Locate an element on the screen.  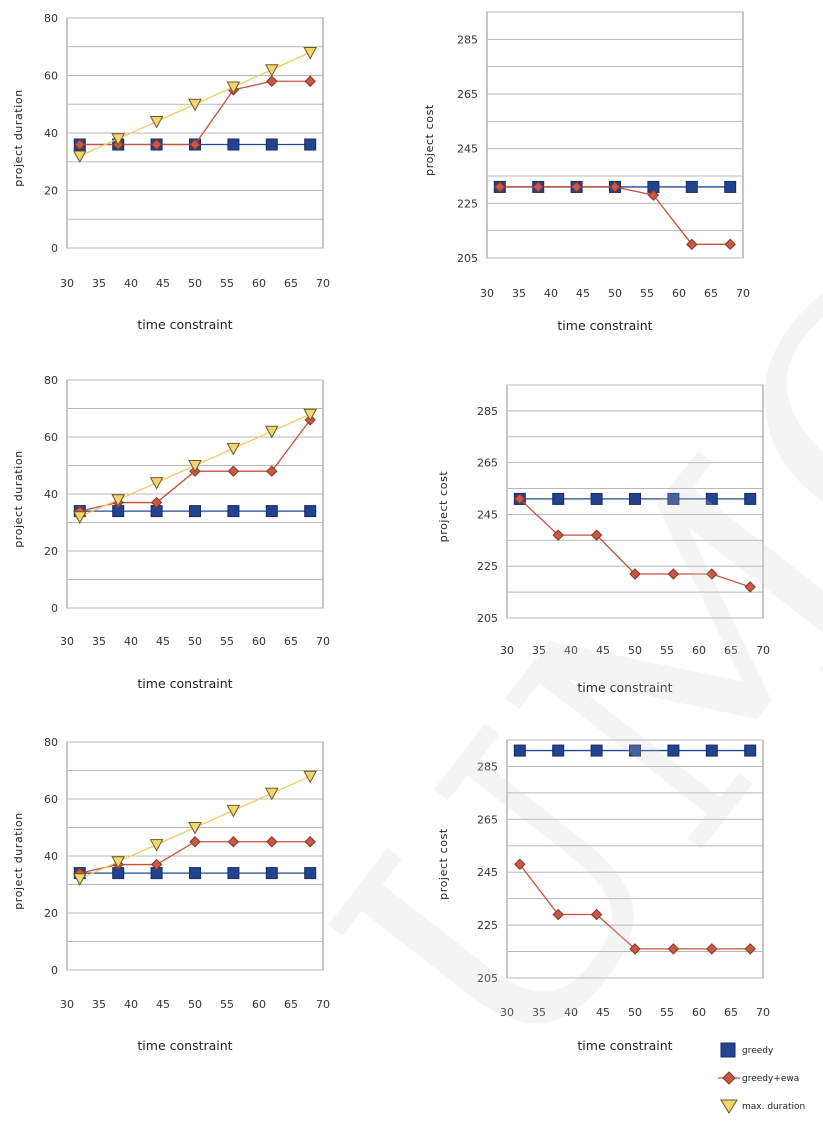
x-tick-label: 70 is located at coordinates (323, 283).